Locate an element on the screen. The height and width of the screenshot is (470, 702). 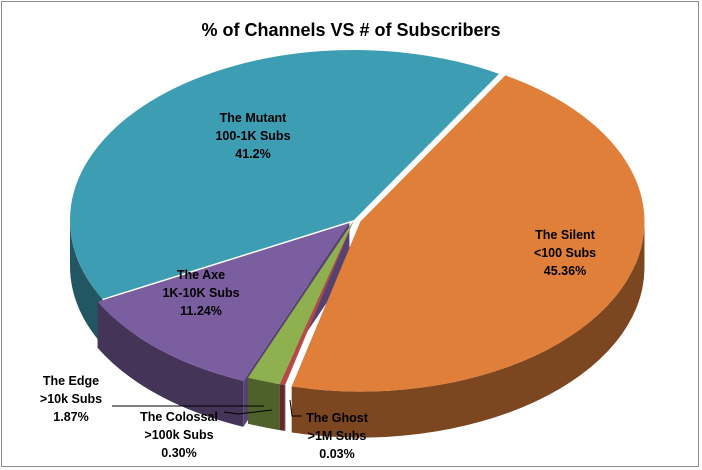
label-edge-name: The Edge is located at coordinates (71, 381).